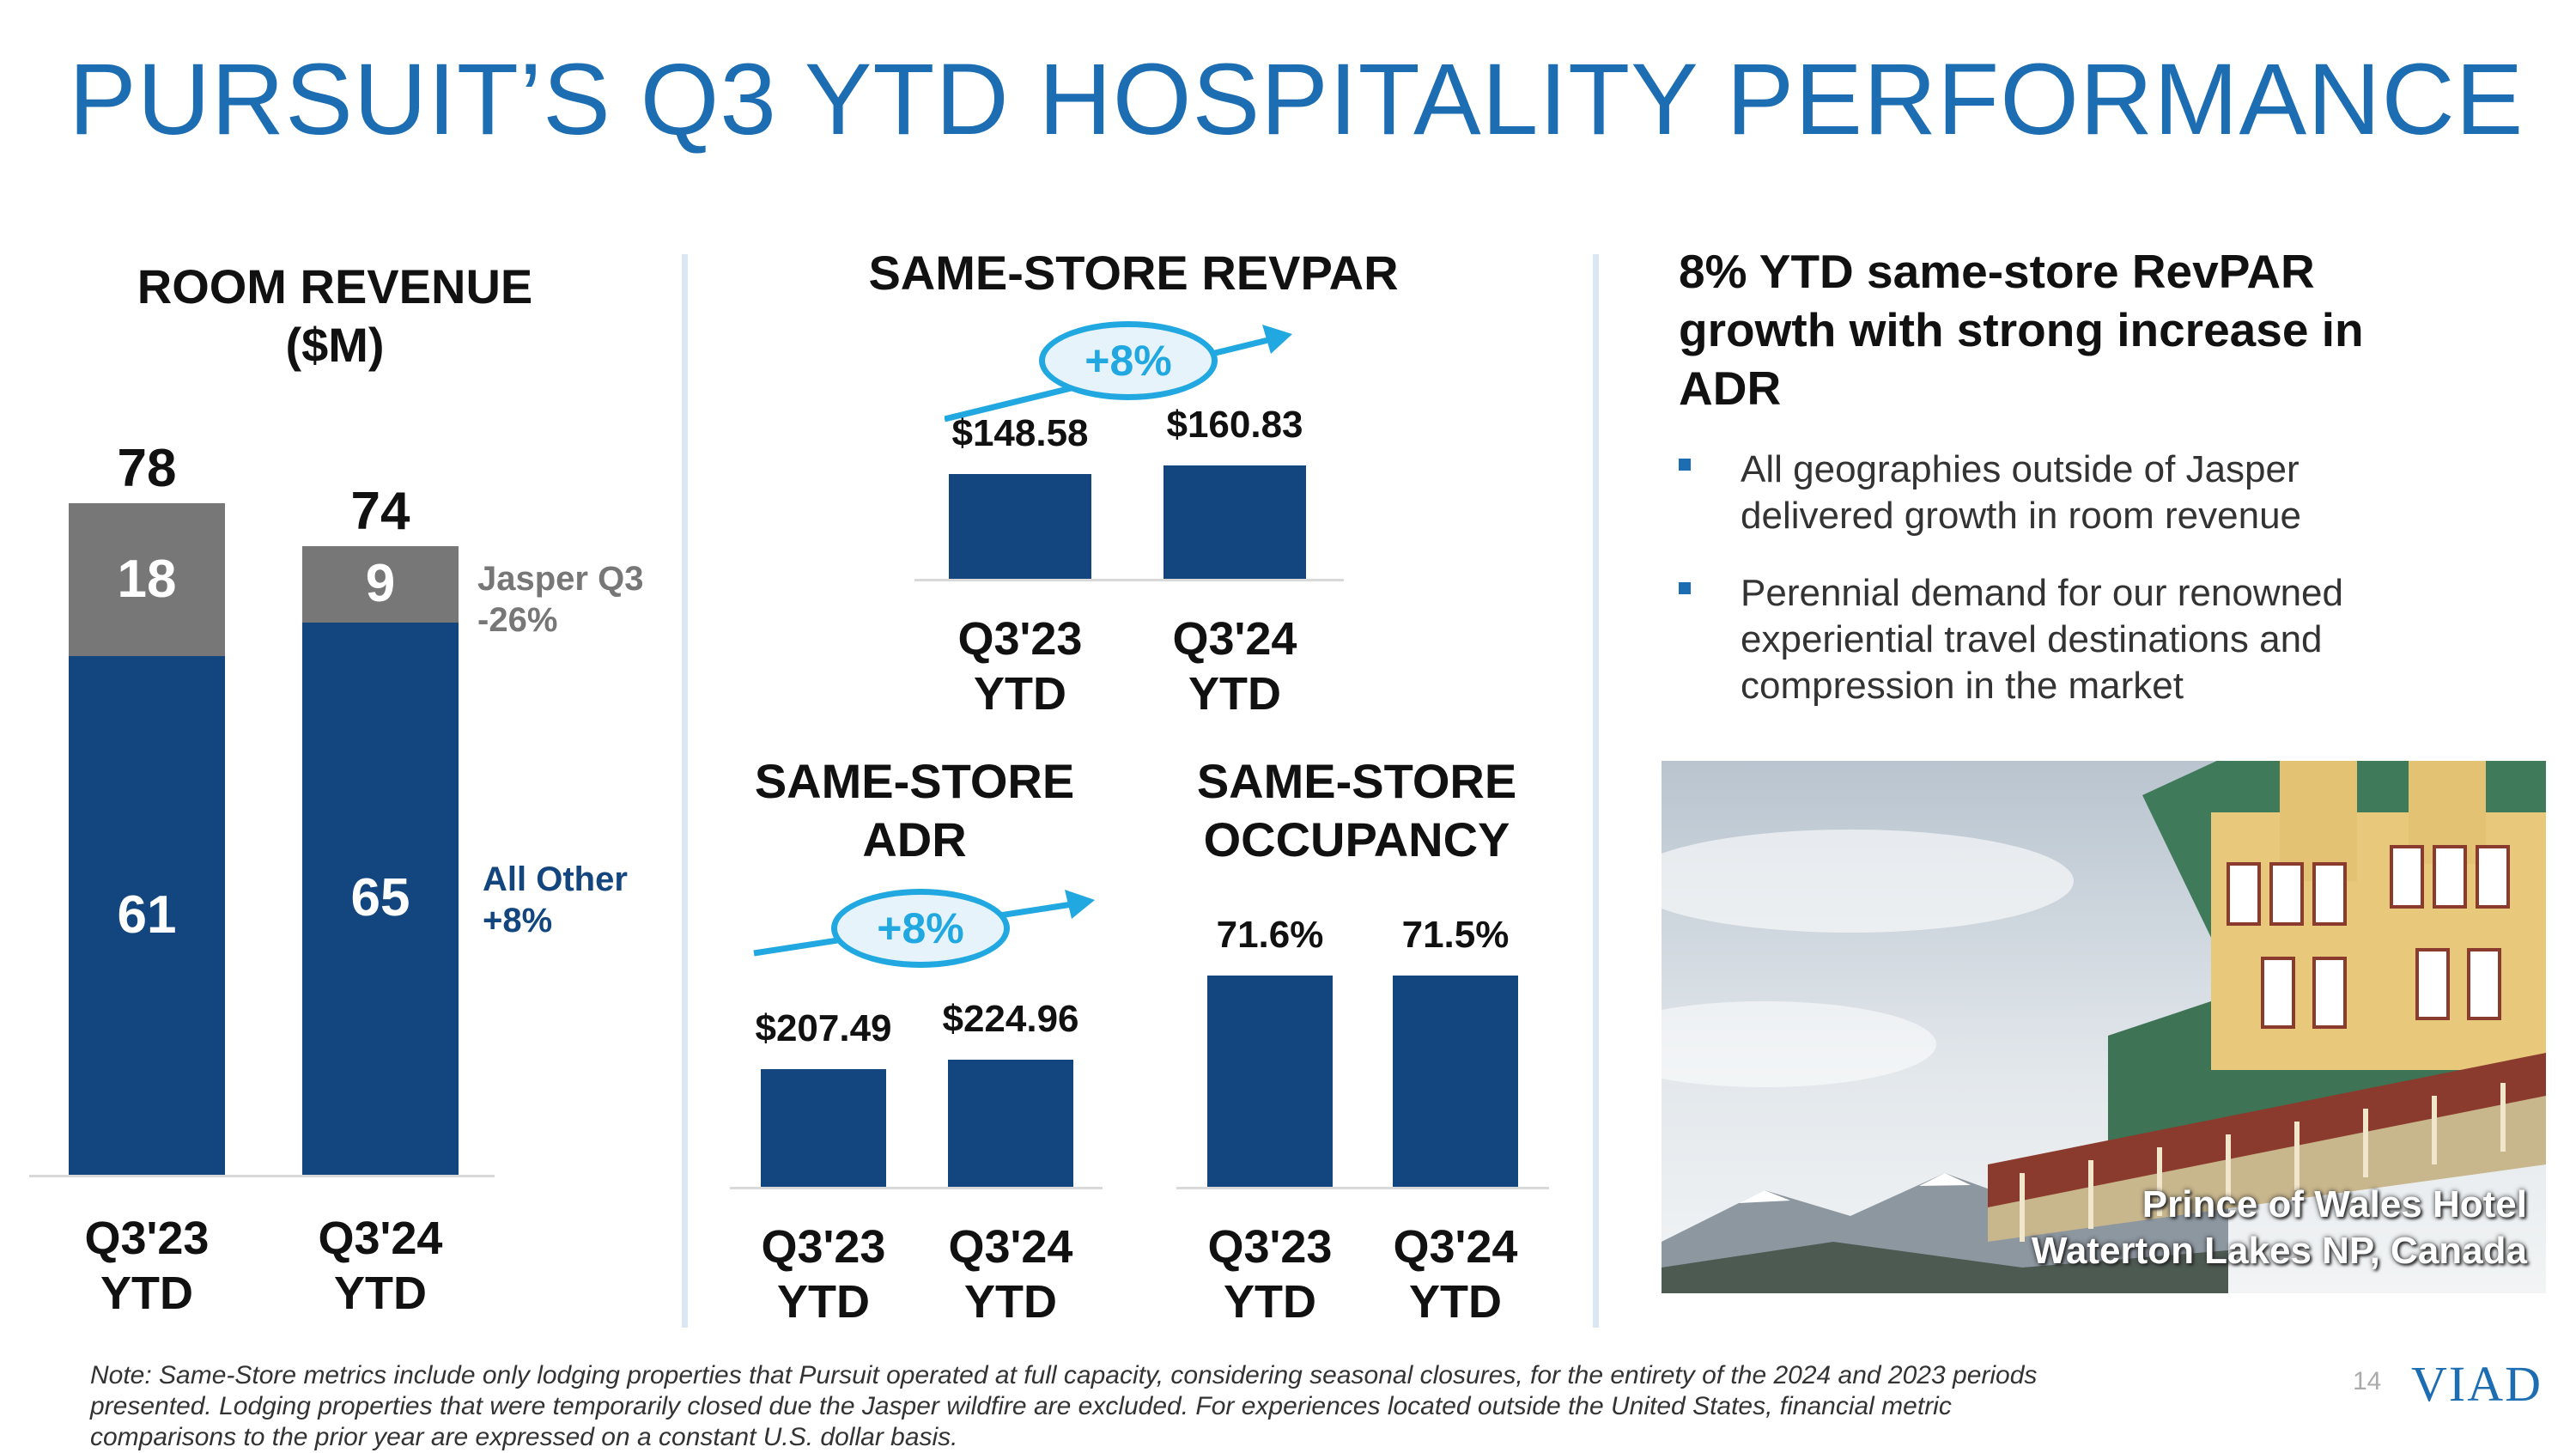 The height and width of the screenshot is (1453, 2576). What do you see at coordinates (1020, 434) in the screenshot?
I see `data-label: $148.58` at bounding box center [1020, 434].